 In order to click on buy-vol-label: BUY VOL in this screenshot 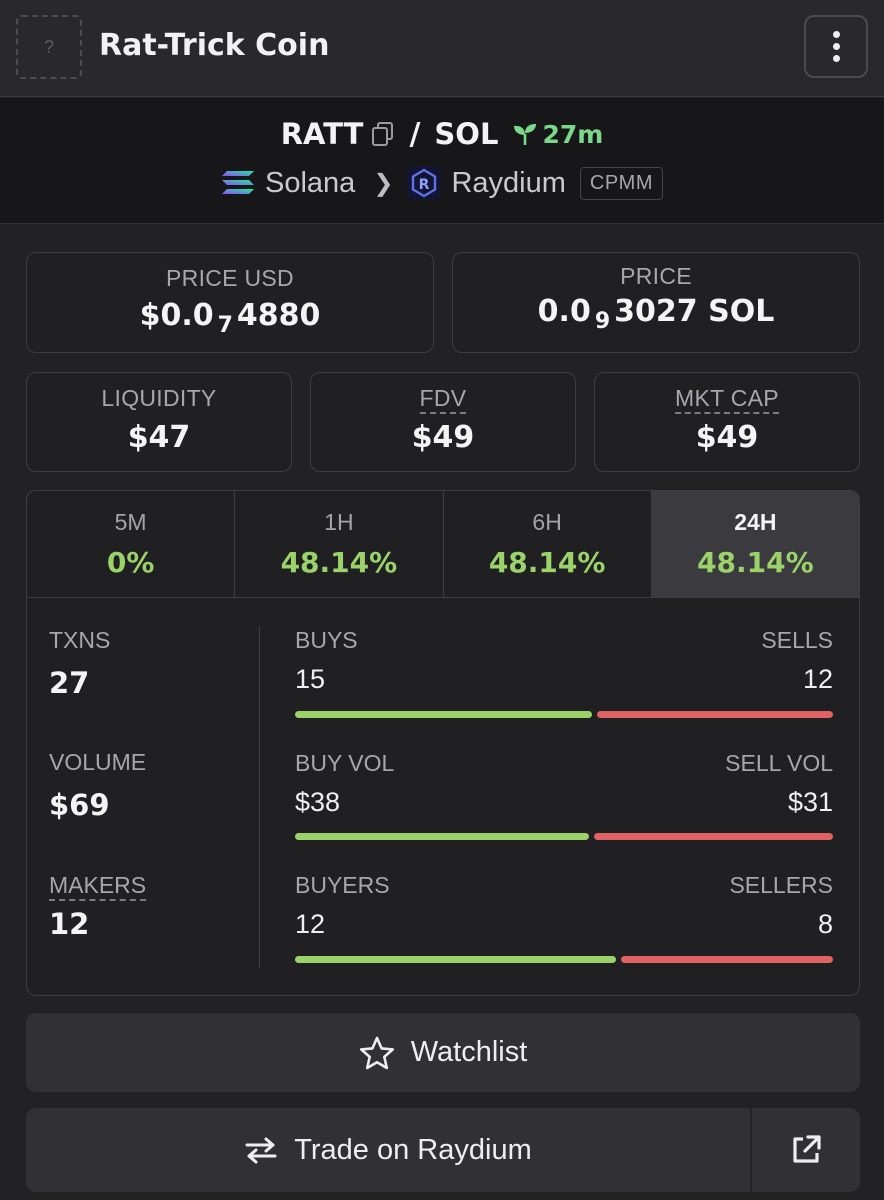, I will do `click(345, 763)`.